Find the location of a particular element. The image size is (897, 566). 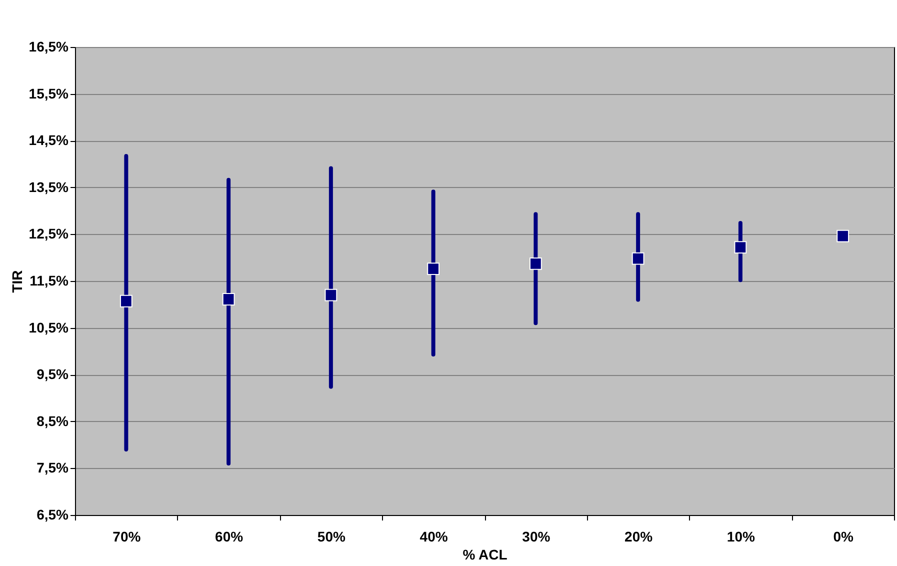

x-tick-label: 10% is located at coordinates (741, 536).